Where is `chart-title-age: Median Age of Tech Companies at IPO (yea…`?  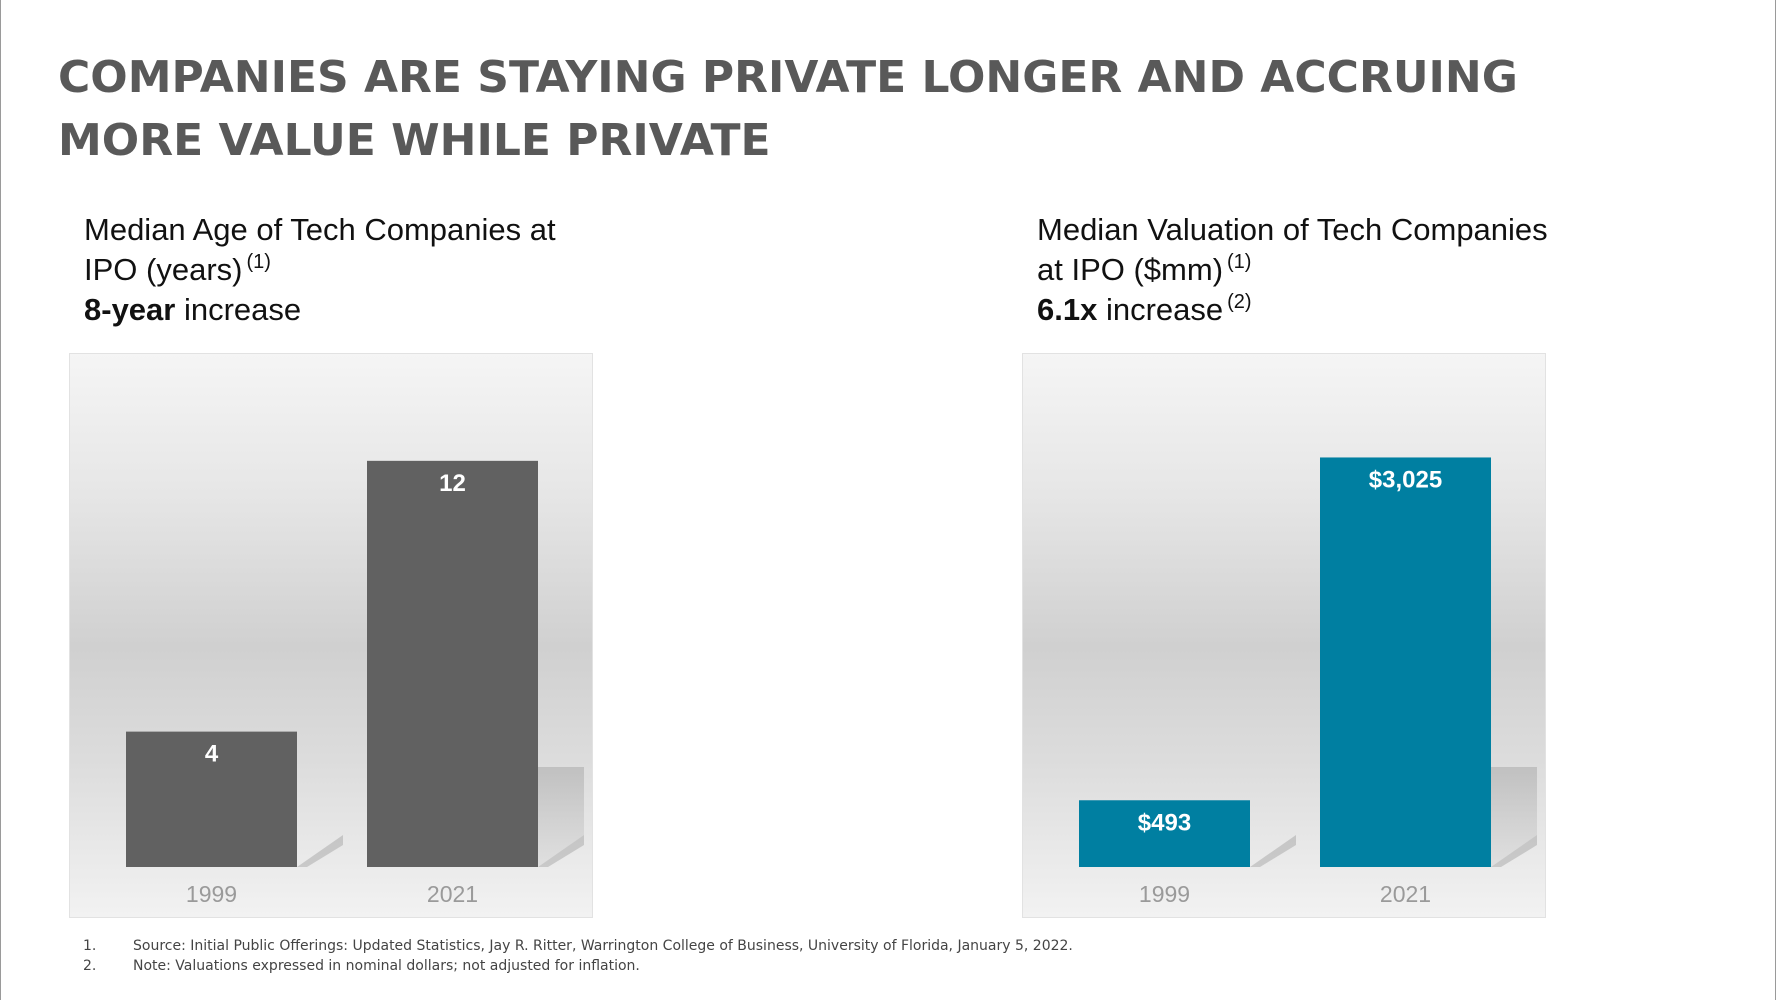
chart-title-age: Median Age of Tech Companies at IPO (yea… is located at coordinates (364, 270).